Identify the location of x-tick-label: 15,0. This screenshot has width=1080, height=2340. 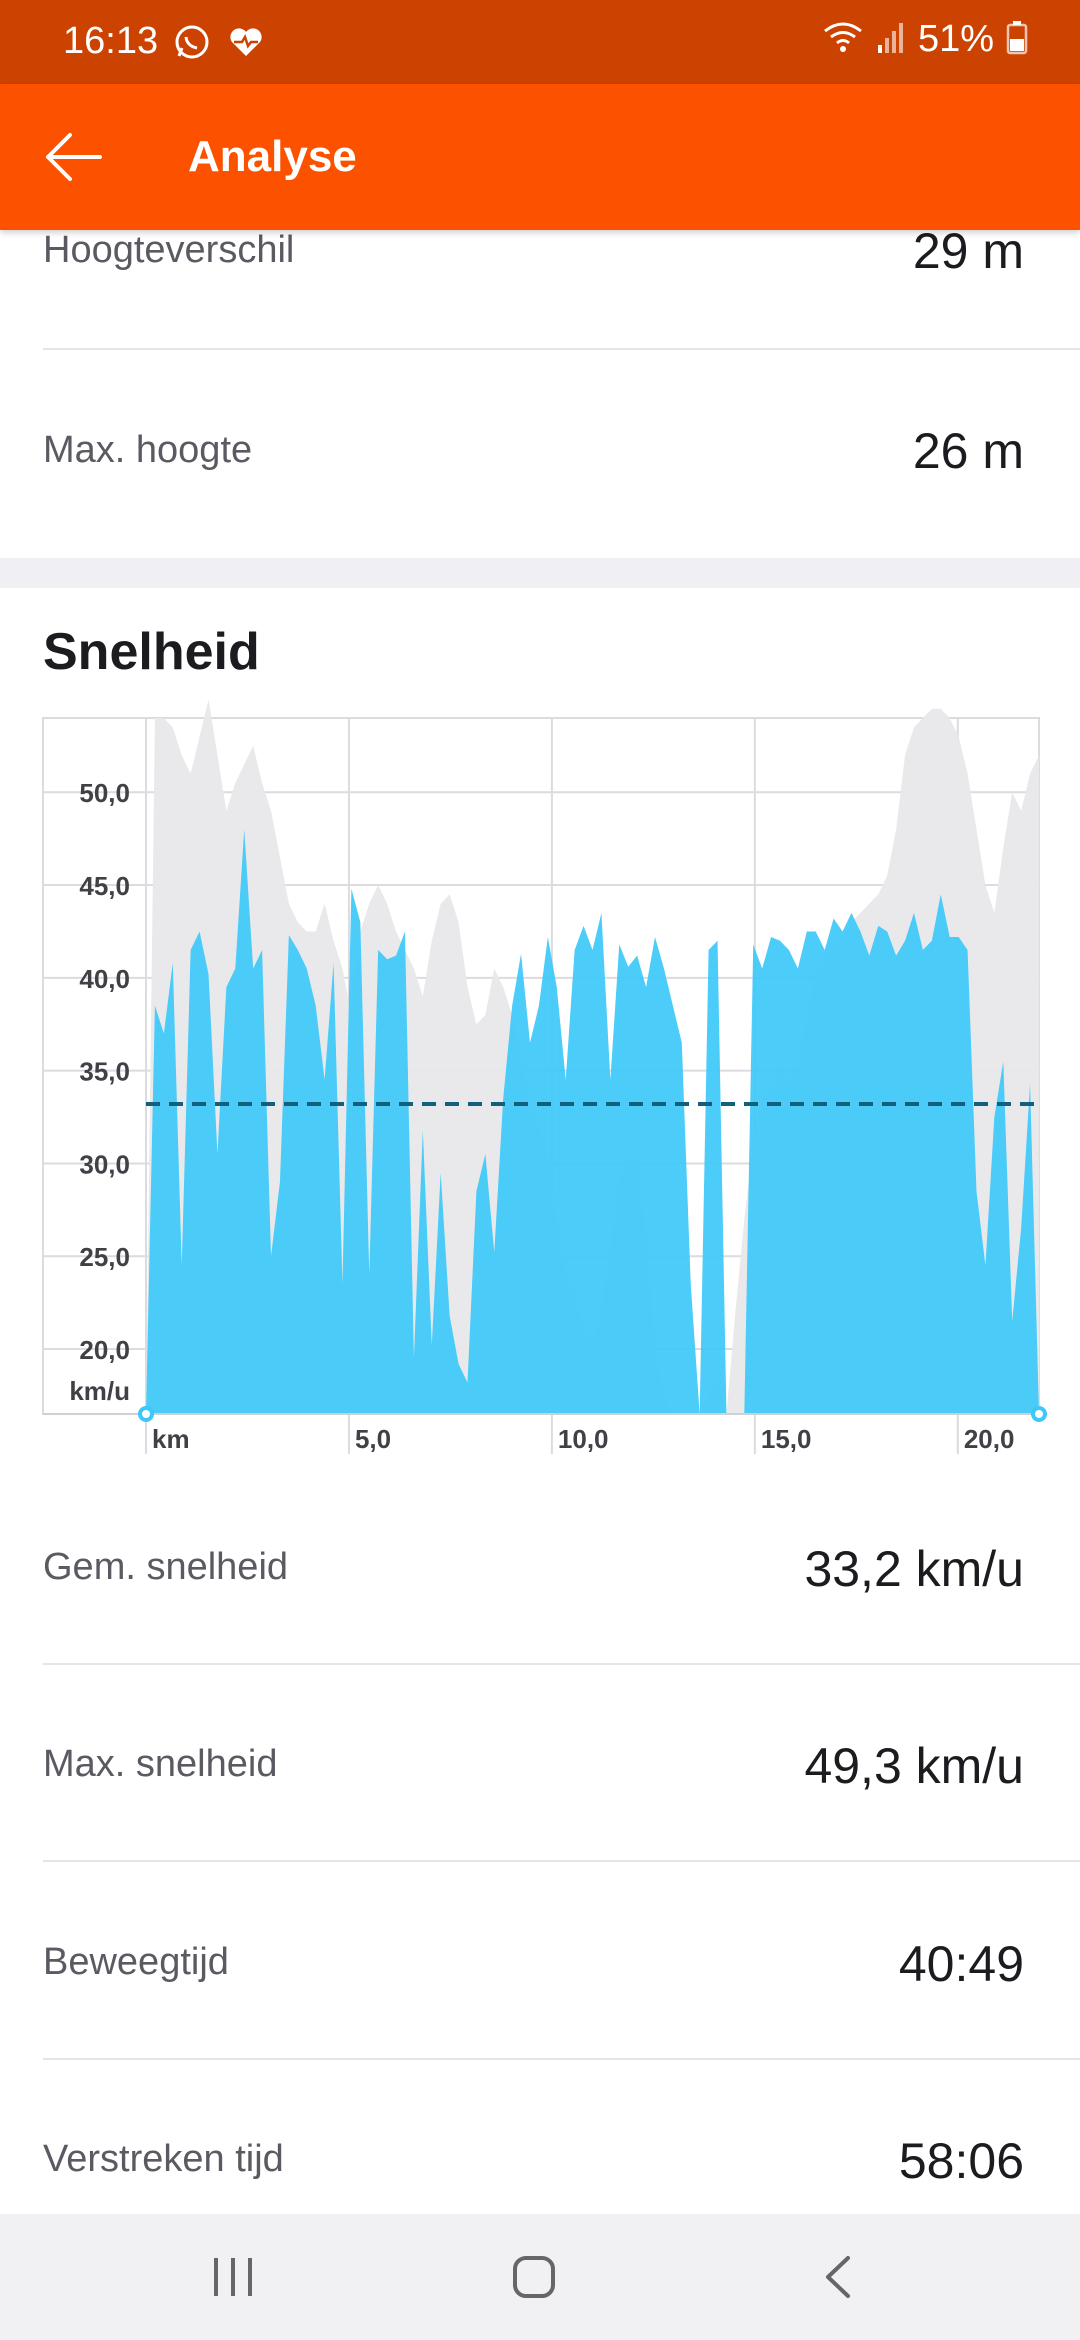
(786, 1439).